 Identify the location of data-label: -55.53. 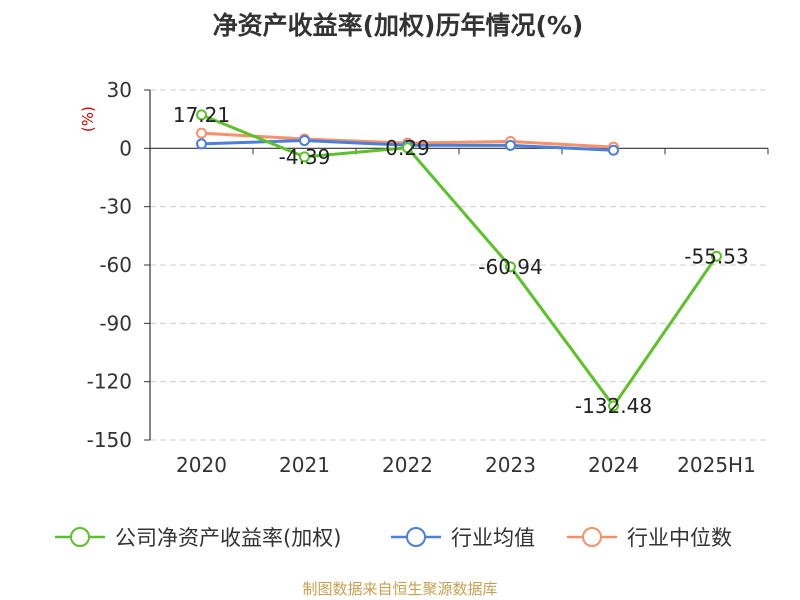
(716, 256).